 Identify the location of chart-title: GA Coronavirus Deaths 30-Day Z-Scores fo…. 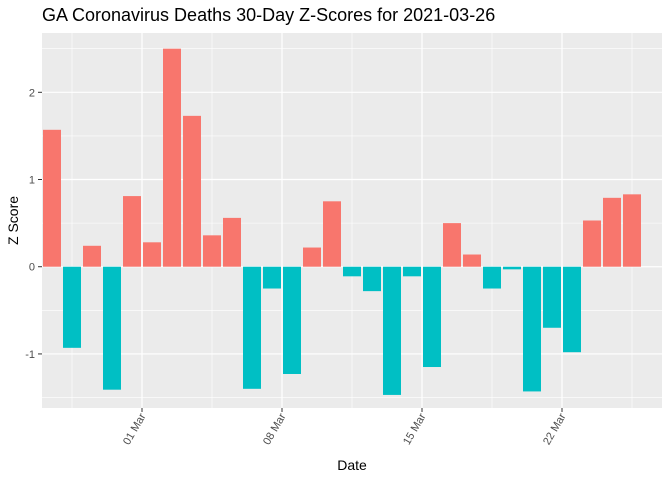
(269, 15).